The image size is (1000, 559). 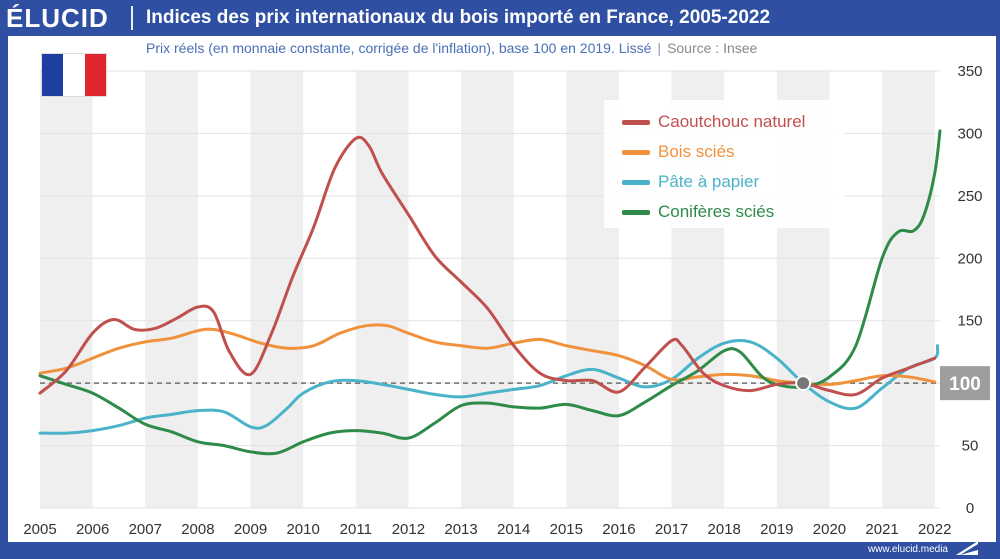 What do you see at coordinates (171, 289) in the screenshot?
I see `year-band-2007` at bounding box center [171, 289].